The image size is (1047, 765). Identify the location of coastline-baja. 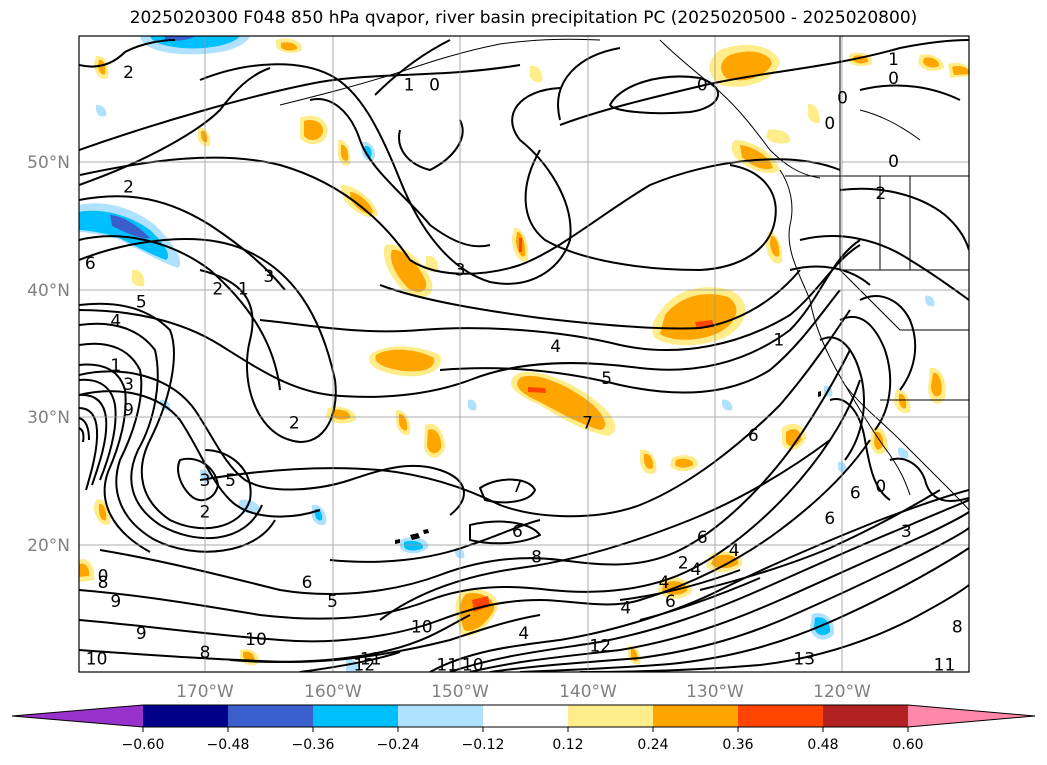
(877, 440).